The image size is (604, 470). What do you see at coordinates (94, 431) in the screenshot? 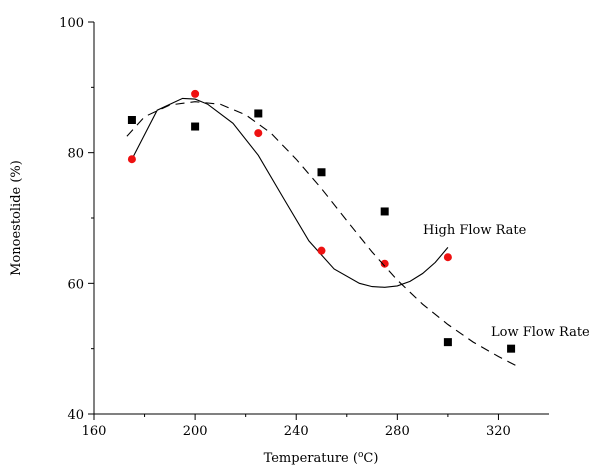
I see `x-tick-label: 160` at bounding box center [94, 431].